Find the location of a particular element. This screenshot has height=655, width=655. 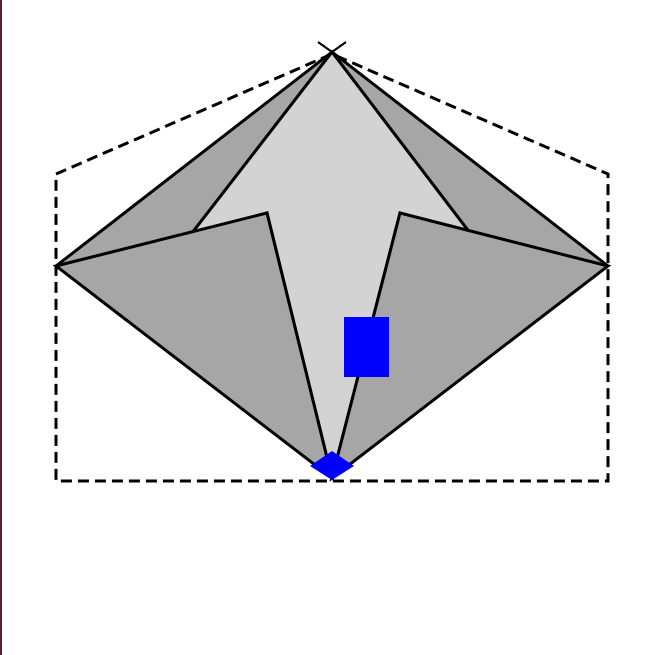

top-point-cross is located at coordinates (332, 52).